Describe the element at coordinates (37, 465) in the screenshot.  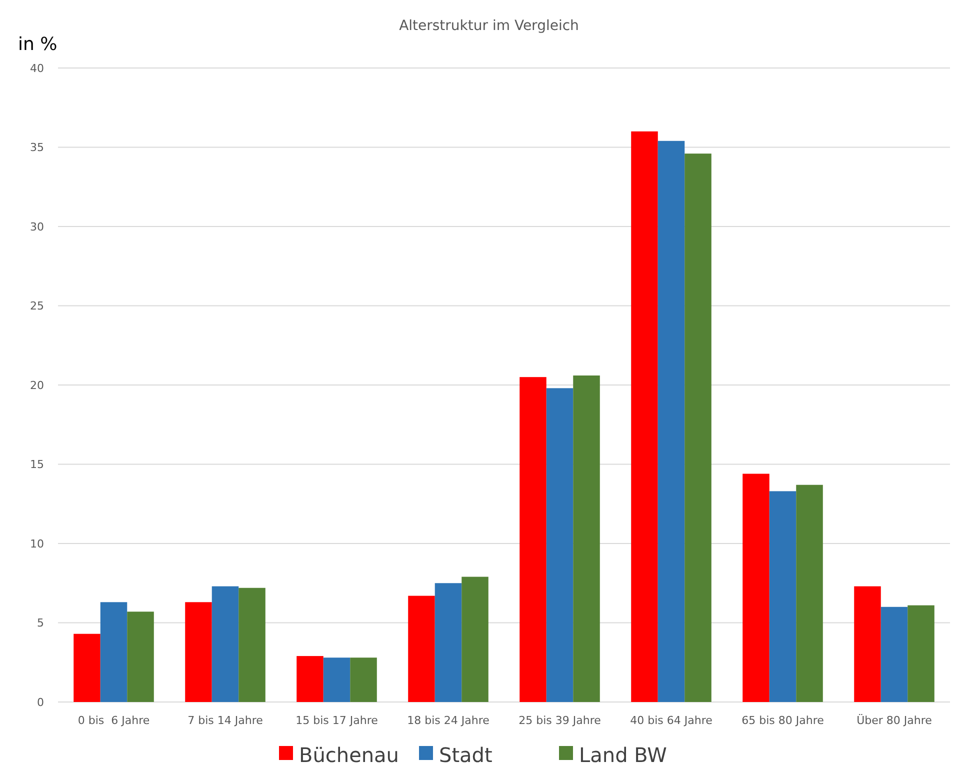
I see `y-tick-label: 15` at that location.